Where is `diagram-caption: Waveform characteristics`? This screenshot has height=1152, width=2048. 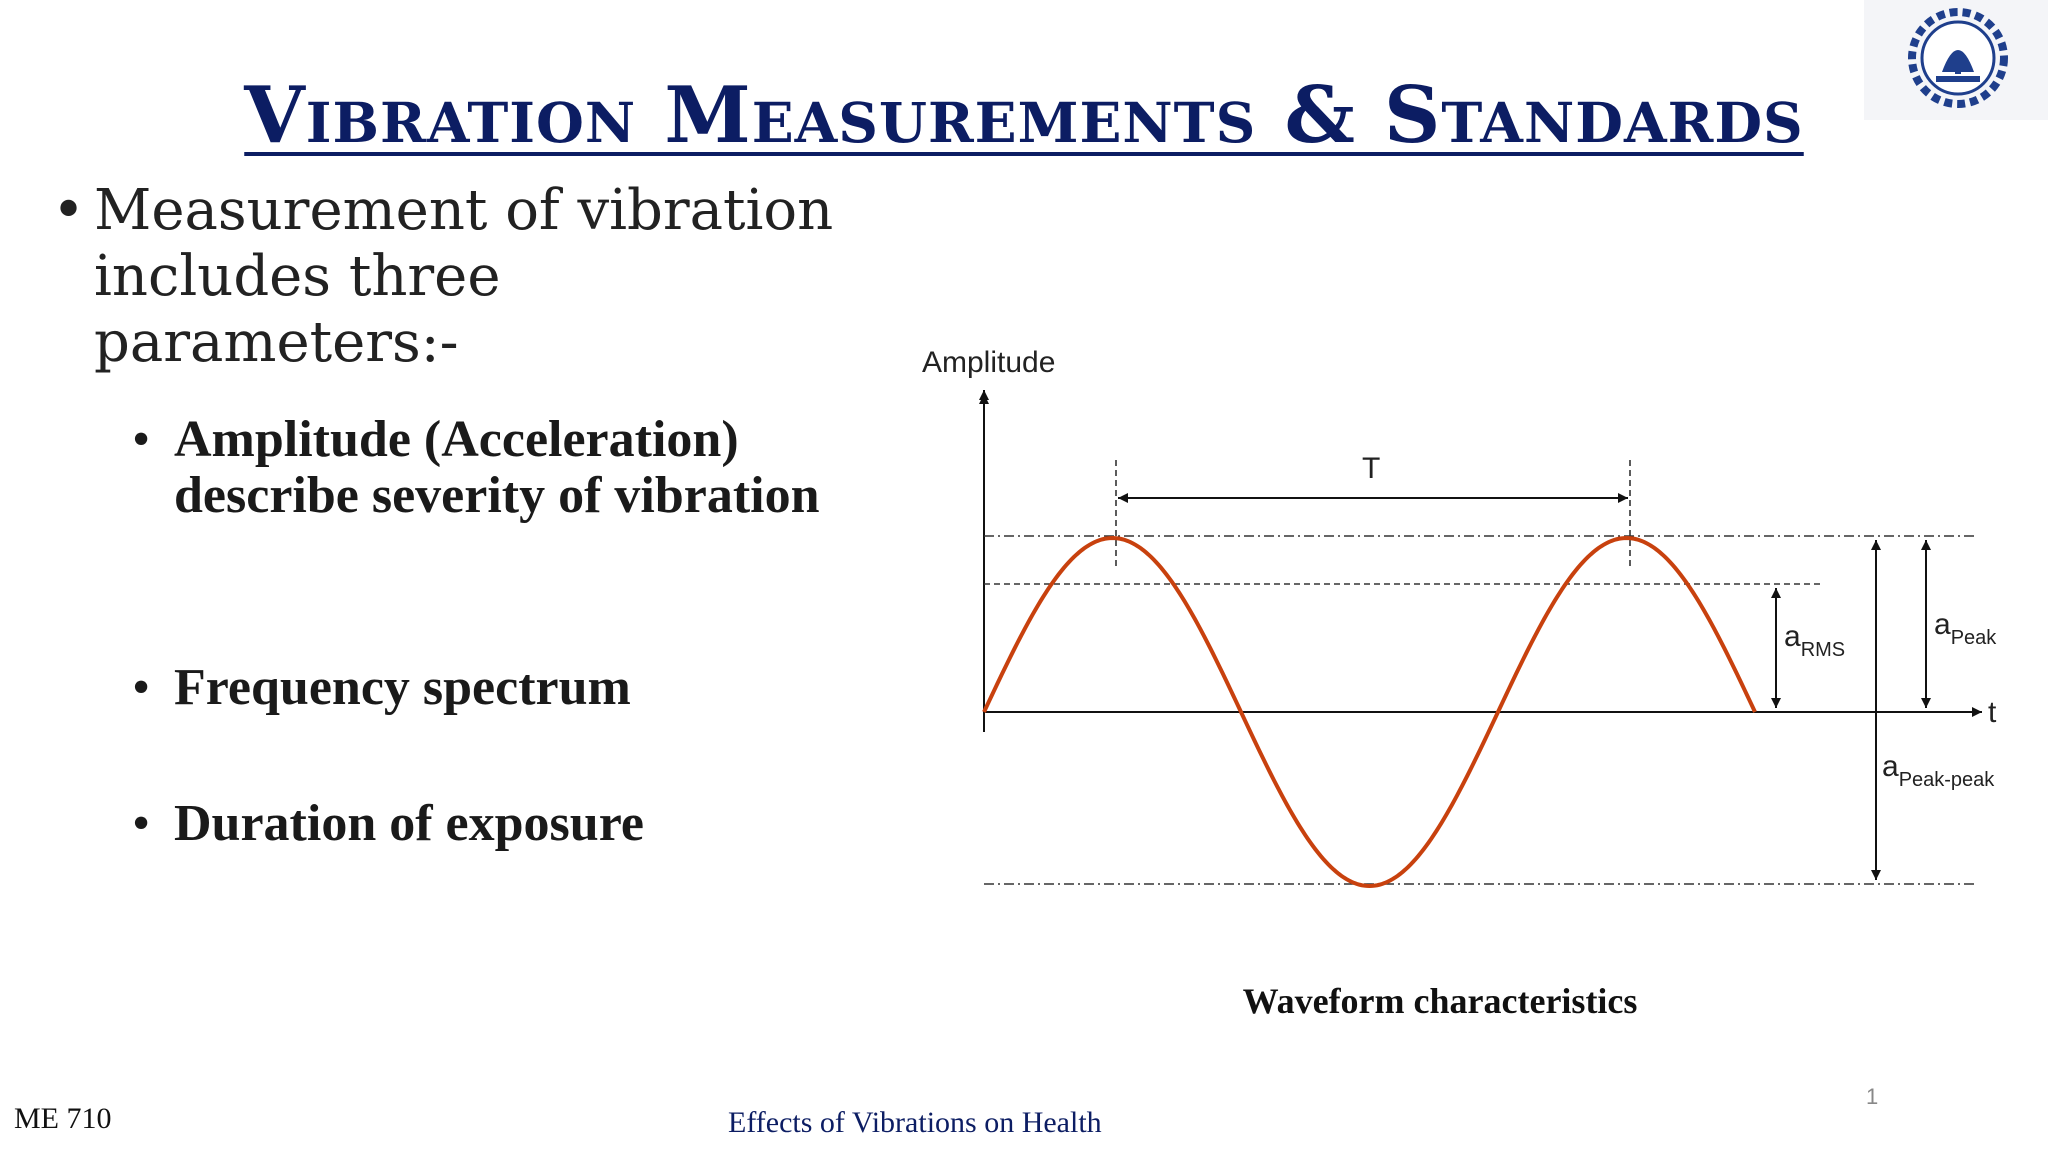
diagram-caption: Waveform characteristics is located at coordinates (1440, 1001).